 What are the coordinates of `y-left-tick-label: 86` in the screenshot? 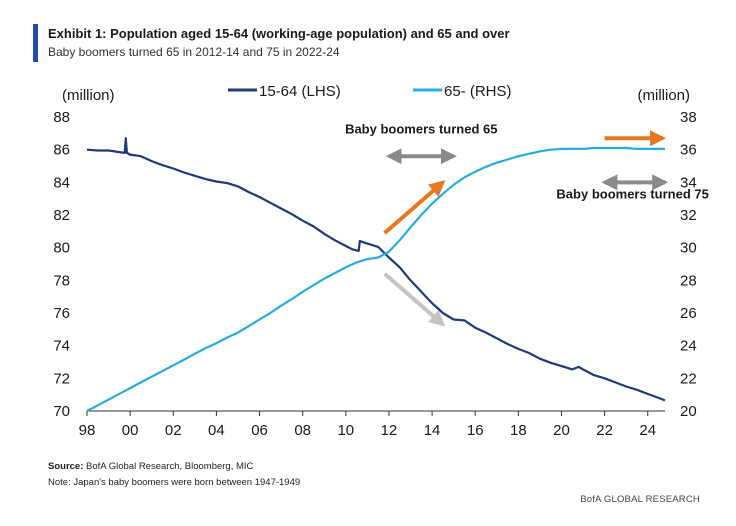 It's located at (61, 150).